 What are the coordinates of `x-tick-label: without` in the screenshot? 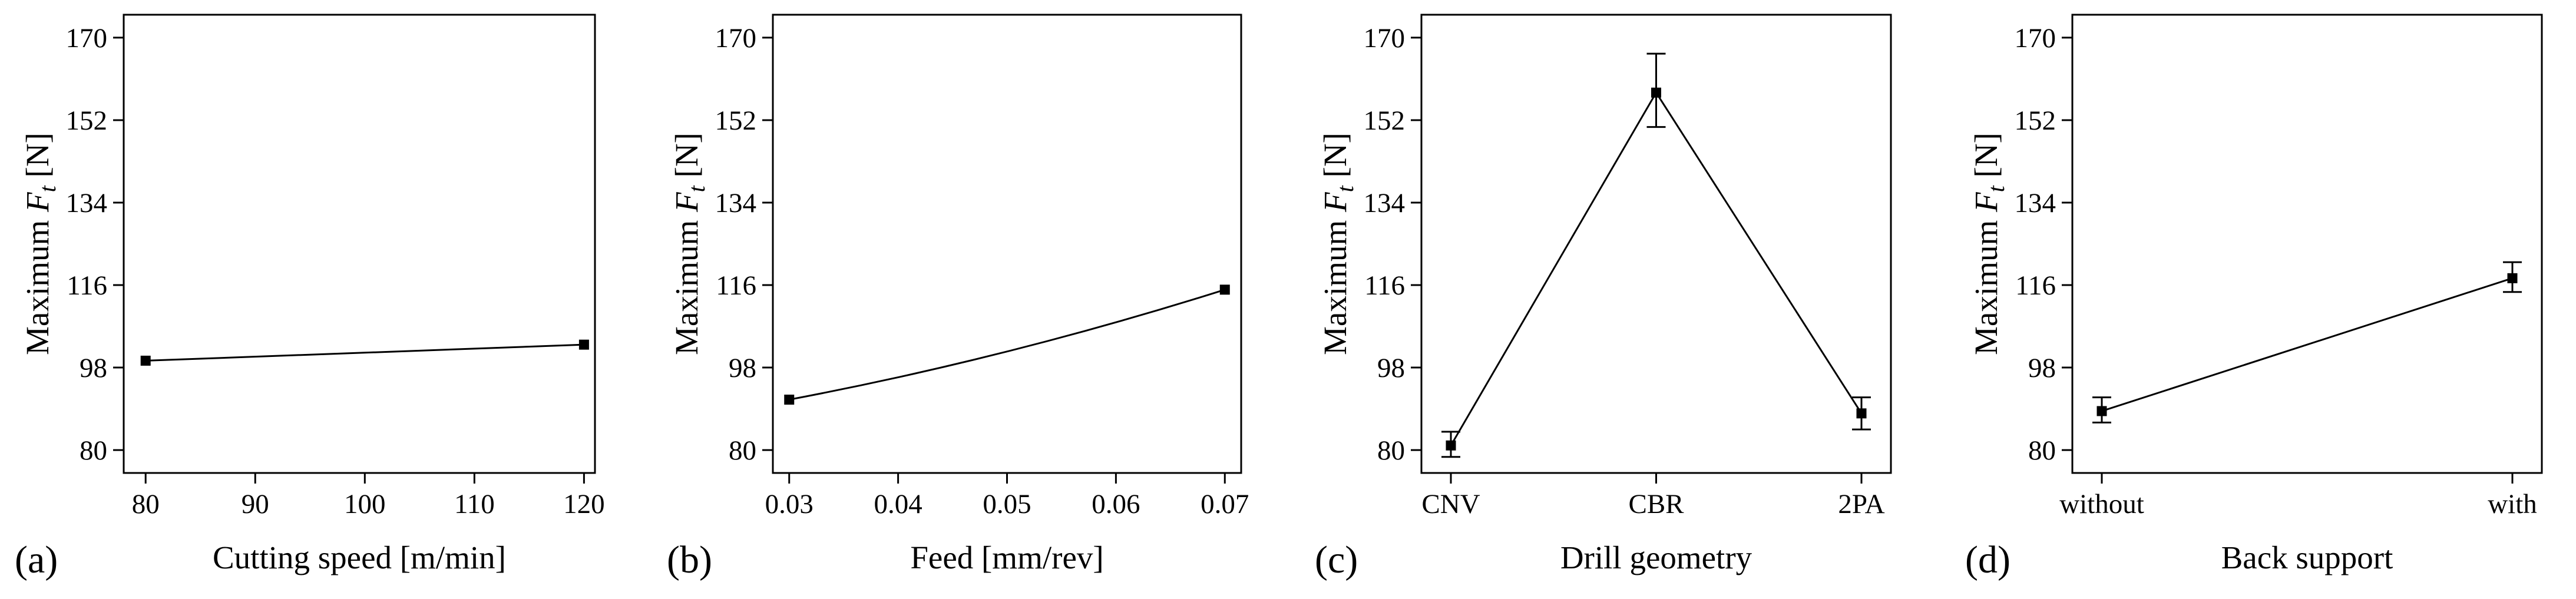 It's located at (2101, 504).